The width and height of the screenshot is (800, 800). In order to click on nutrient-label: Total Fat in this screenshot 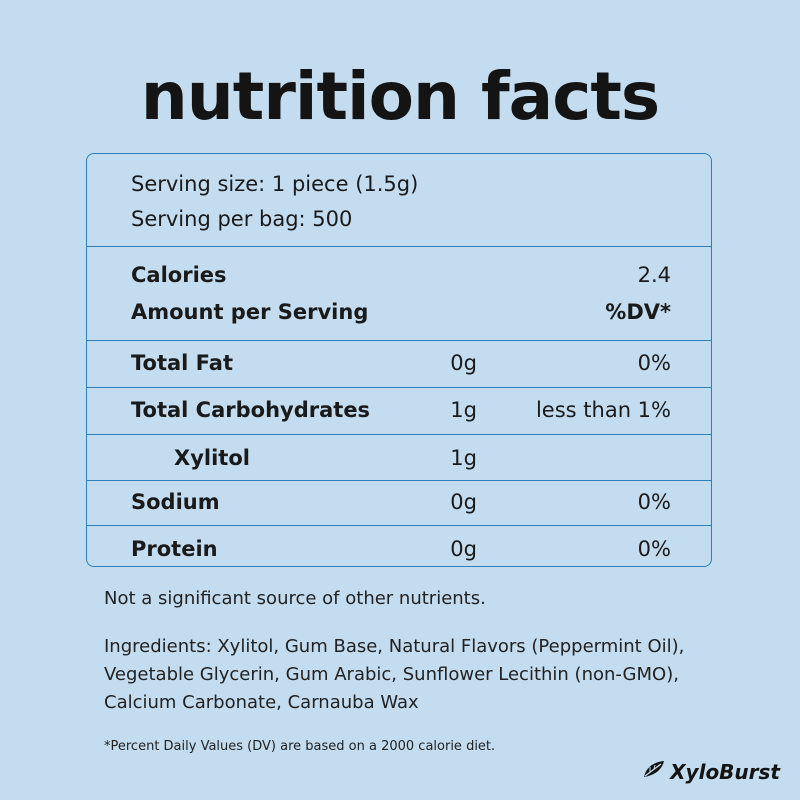, I will do `click(182, 363)`.